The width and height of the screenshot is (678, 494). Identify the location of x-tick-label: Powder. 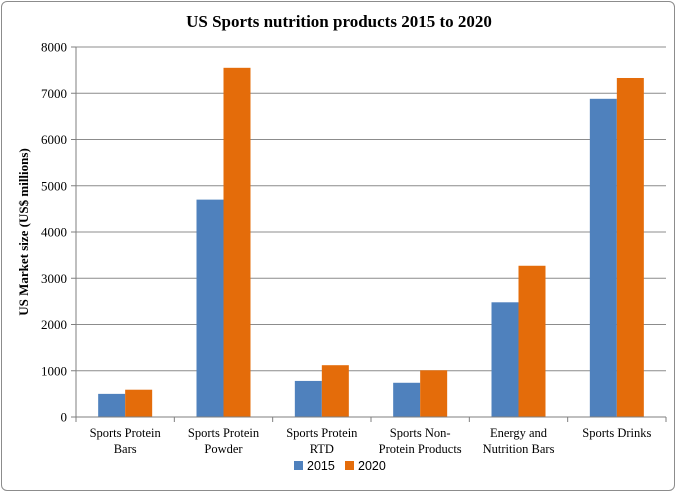
(223, 449).